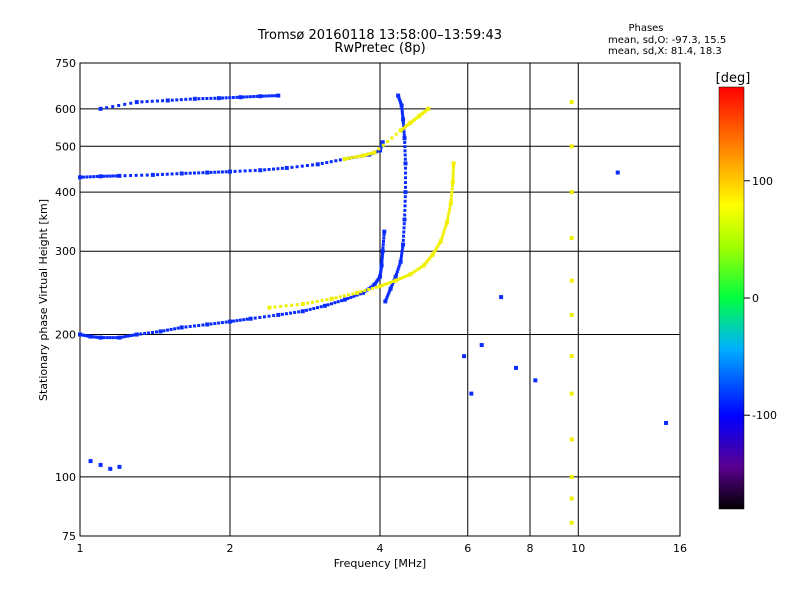  I want to click on colorbar-unit: [deg], so click(733, 78).